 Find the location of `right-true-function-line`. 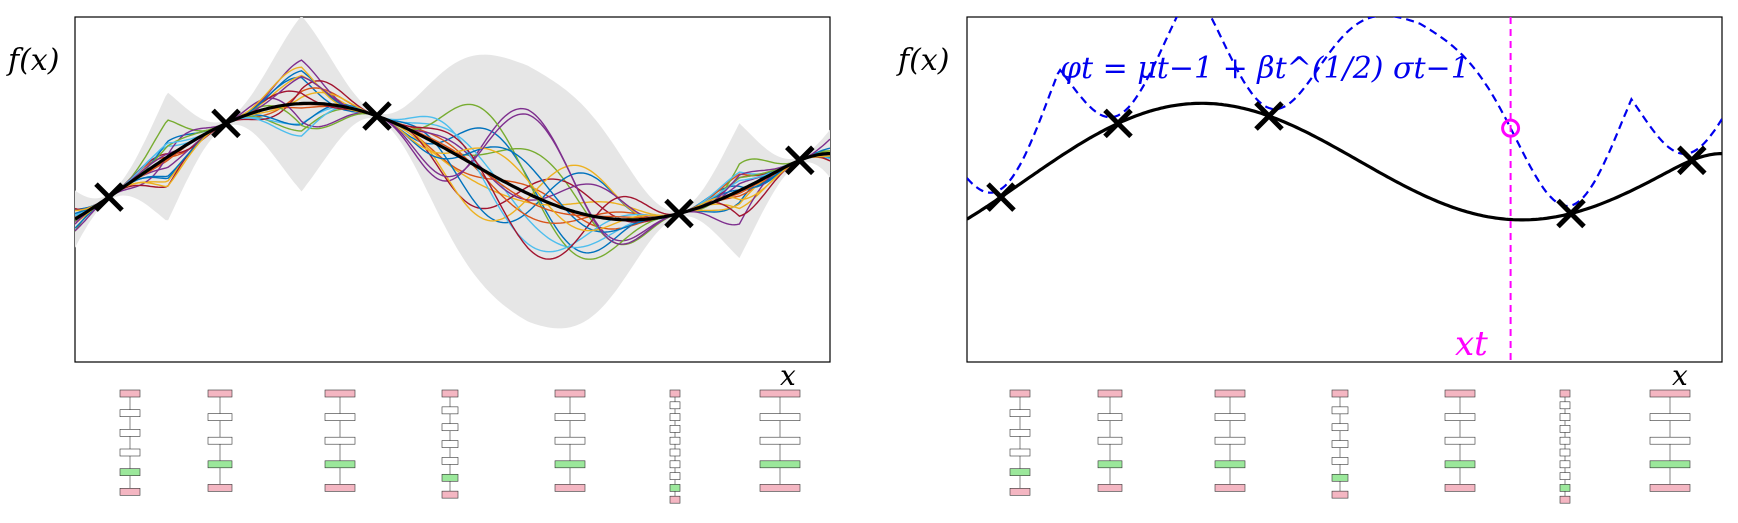

right-true-function-line is located at coordinates (1344, 161).